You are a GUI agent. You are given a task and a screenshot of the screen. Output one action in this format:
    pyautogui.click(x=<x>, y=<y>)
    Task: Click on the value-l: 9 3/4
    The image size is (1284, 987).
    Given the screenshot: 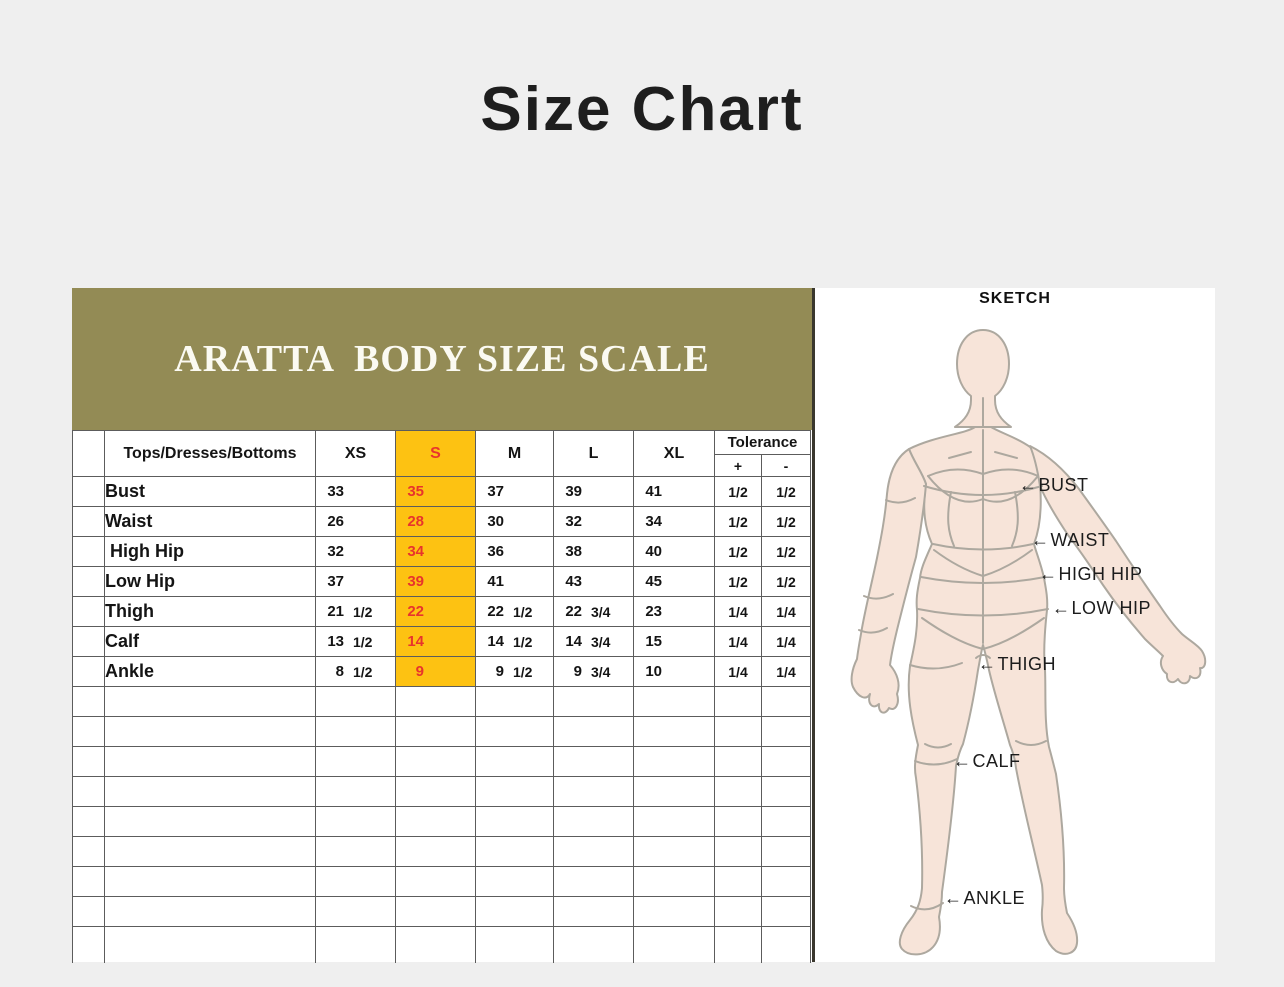 What is the action you would take?
    pyautogui.click(x=593, y=671)
    